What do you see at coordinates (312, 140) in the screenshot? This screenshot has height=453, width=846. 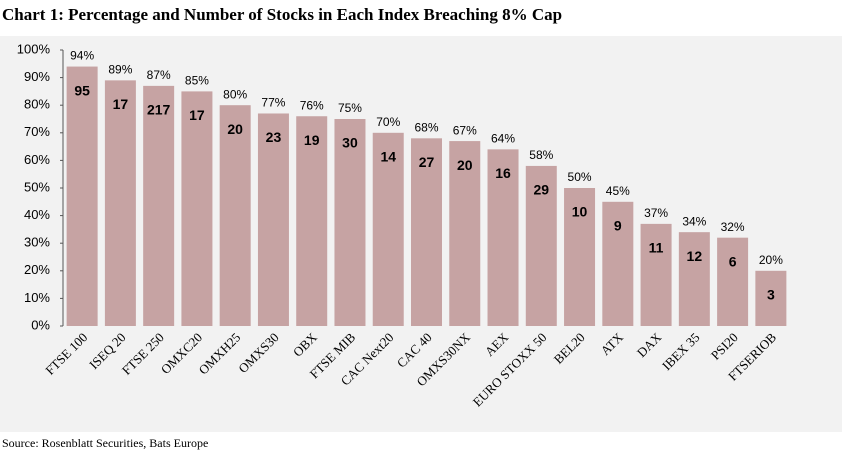 I see `count-label: 19` at bounding box center [312, 140].